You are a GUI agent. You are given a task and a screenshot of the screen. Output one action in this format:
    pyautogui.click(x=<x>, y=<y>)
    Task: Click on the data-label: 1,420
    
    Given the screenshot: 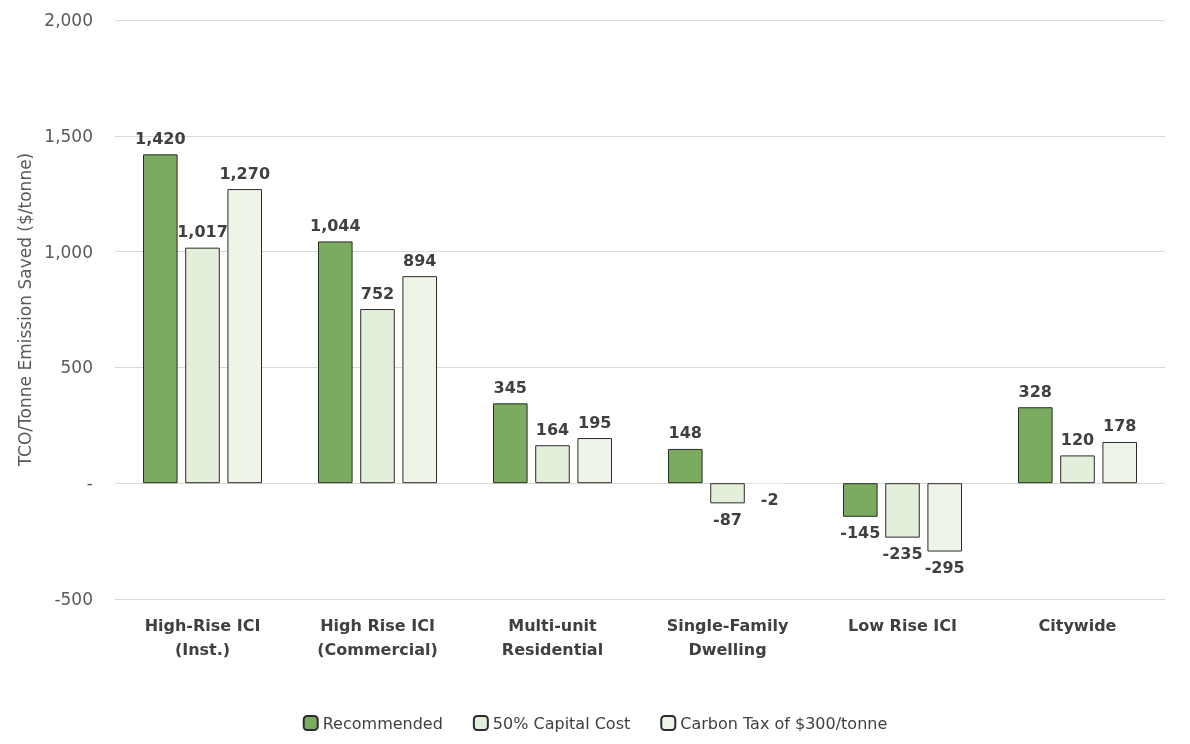 What is the action you would take?
    pyautogui.click(x=160, y=138)
    